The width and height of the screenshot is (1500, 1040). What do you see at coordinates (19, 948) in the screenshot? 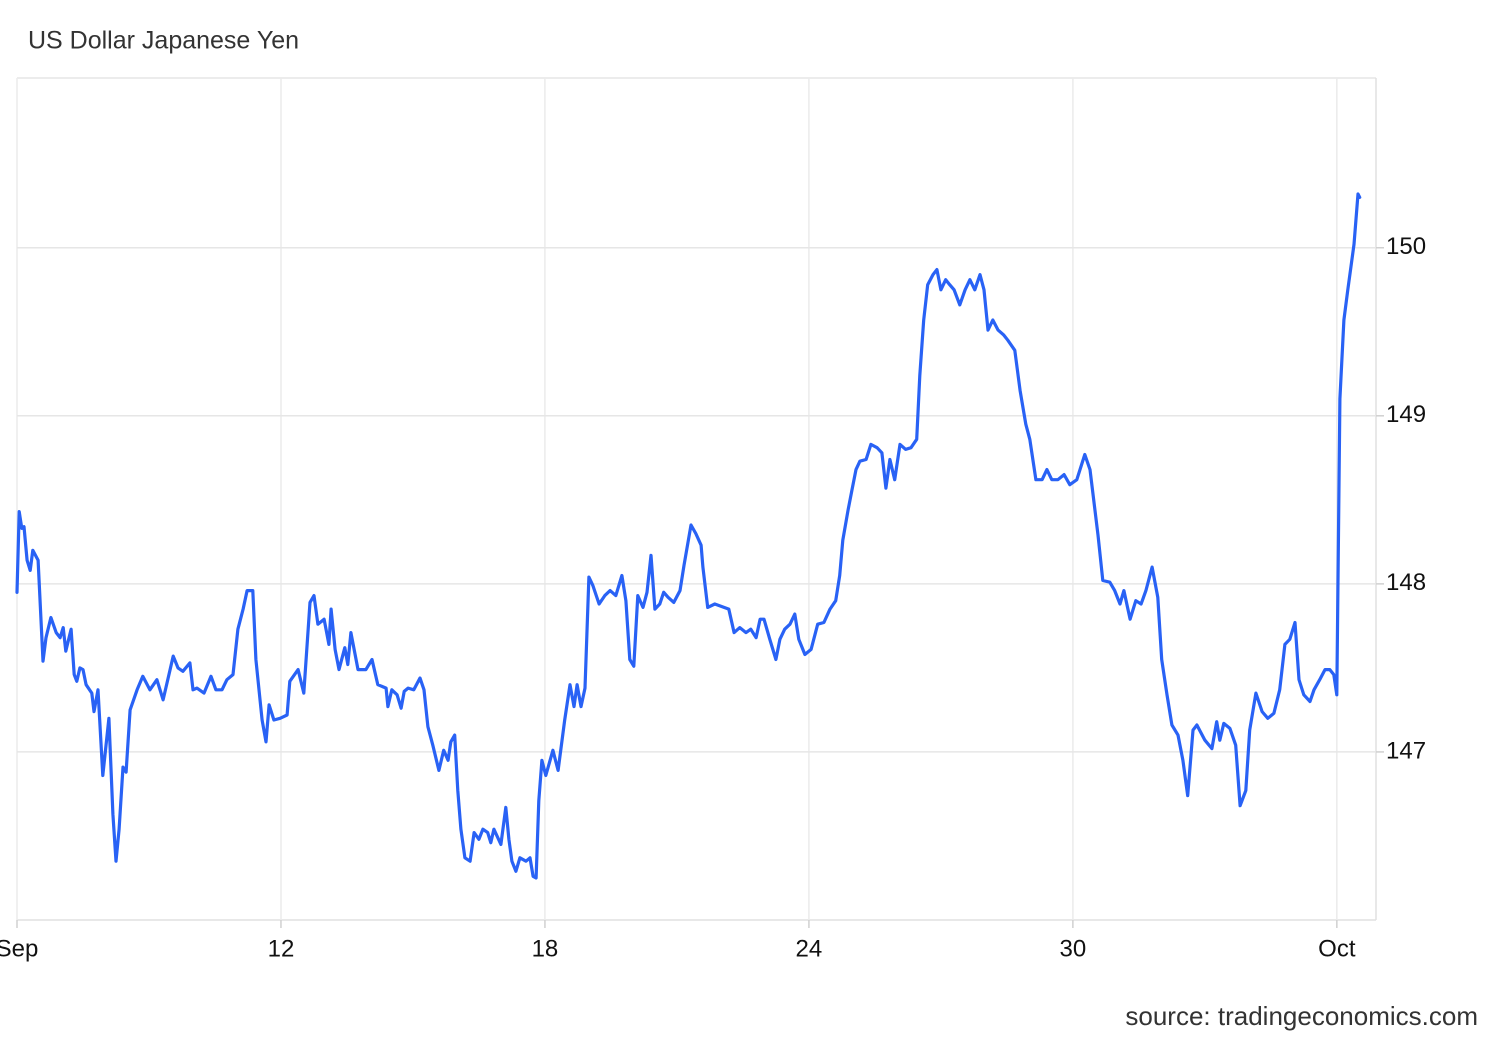
I see `x-tick-label: Sep` at bounding box center [19, 948].